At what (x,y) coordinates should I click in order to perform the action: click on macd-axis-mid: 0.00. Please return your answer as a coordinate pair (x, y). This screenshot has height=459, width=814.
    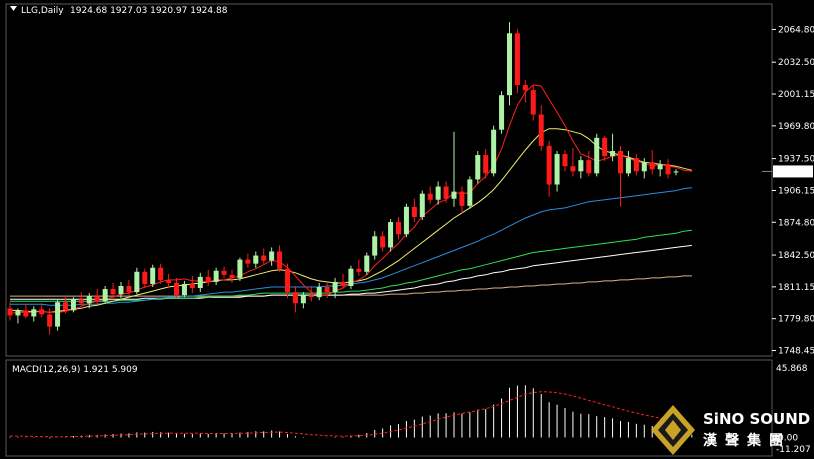
    Looking at the image, I should click on (788, 439).